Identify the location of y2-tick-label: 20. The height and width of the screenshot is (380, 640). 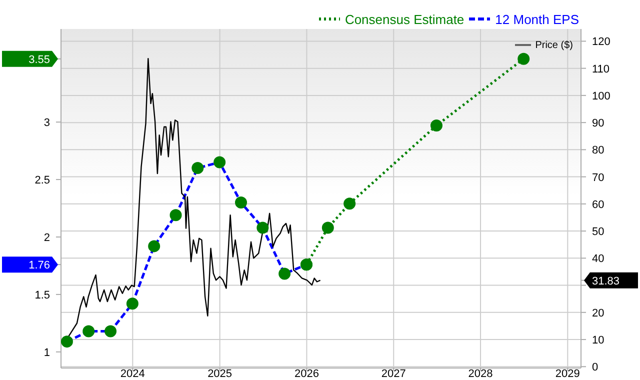
(598, 313).